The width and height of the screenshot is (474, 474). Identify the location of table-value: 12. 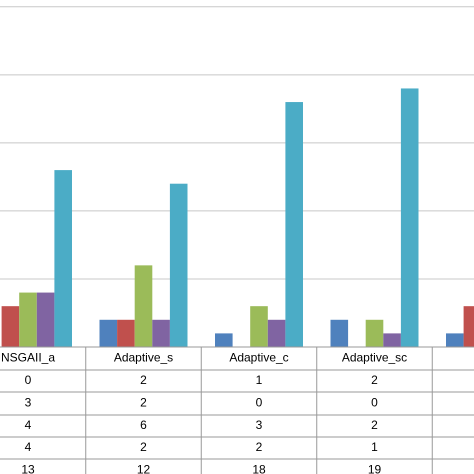
(144, 468).